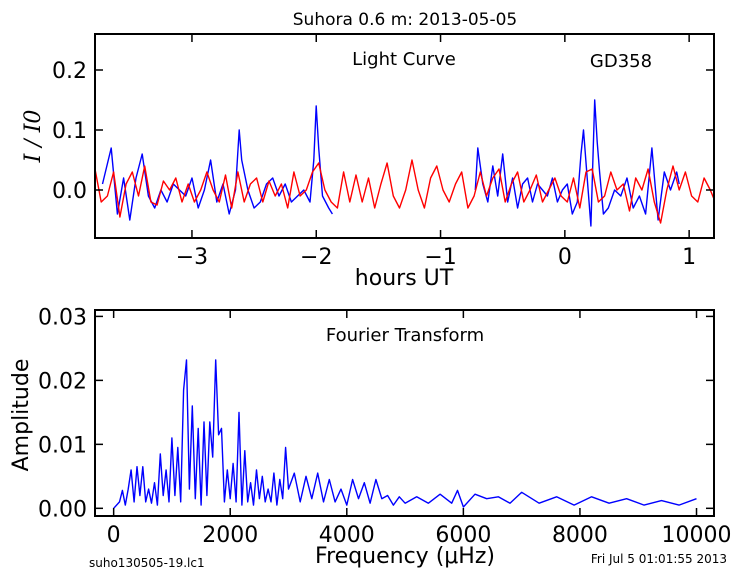  What do you see at coordinates (689, 257) in the screenshot?
I see `light-curve-xtick-label: 1` at bounding box center [689, 257].